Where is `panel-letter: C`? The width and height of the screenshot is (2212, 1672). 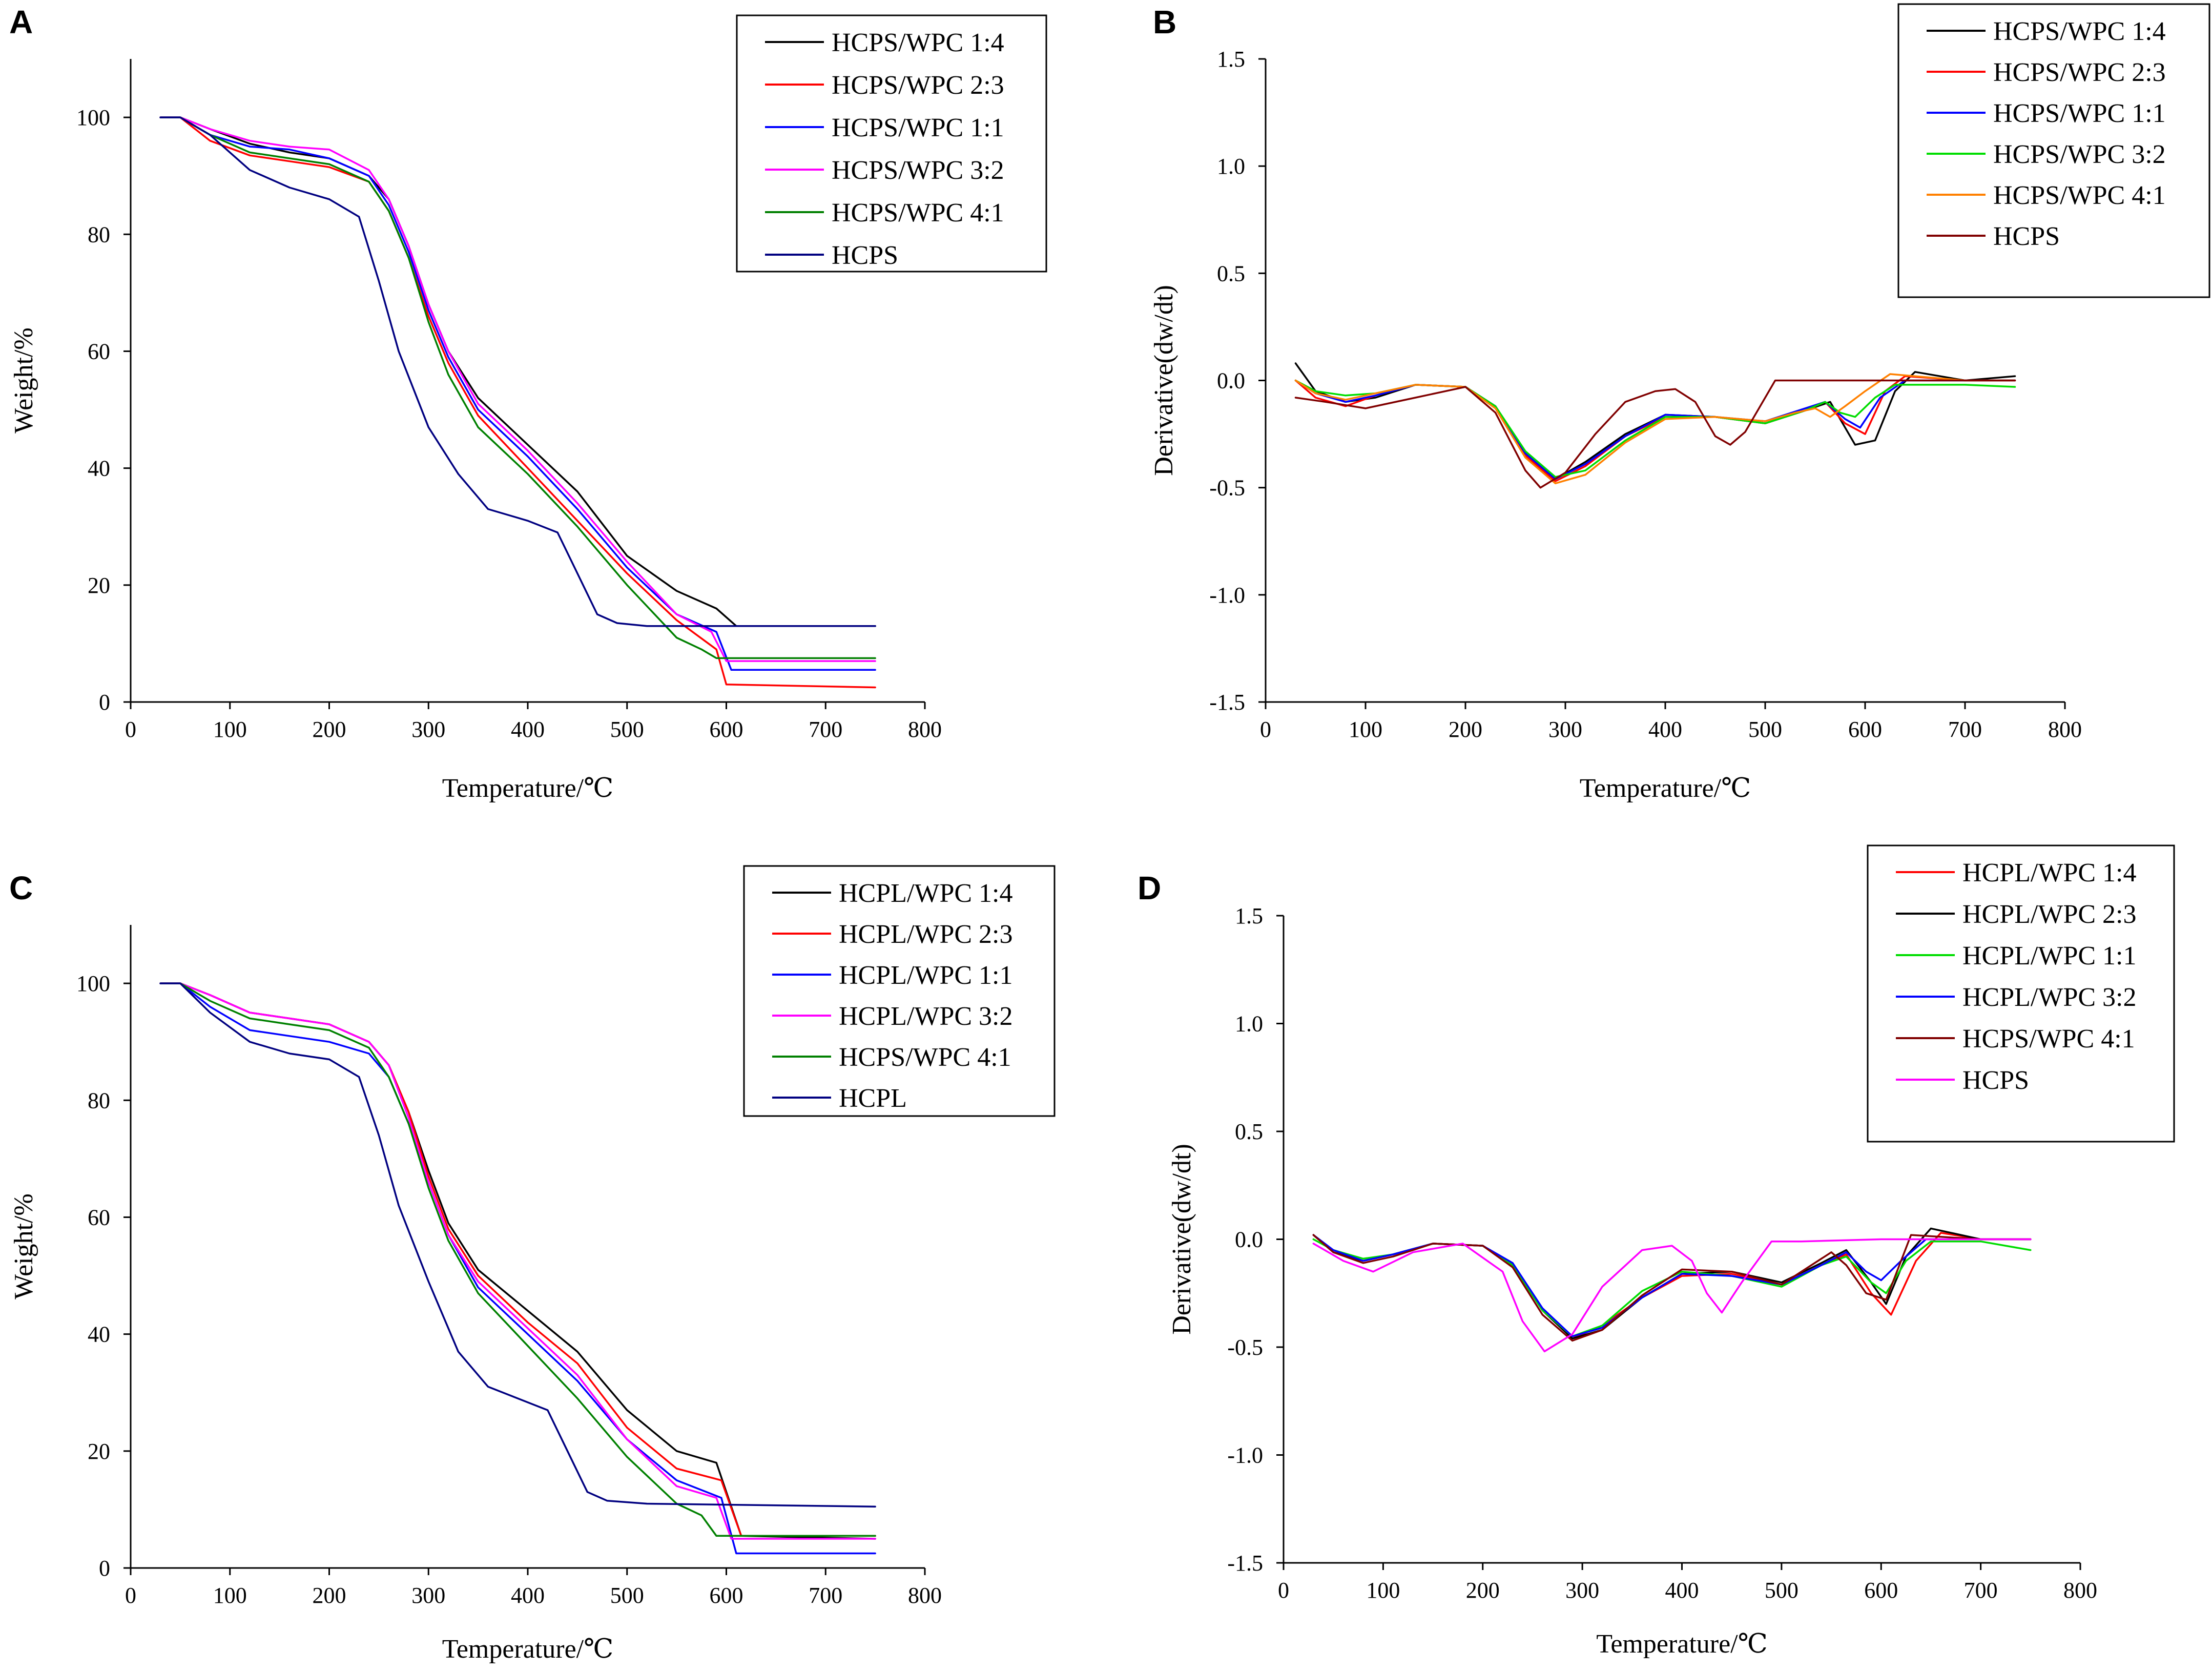 panel-letter: C is located at coordinates (21, 888).